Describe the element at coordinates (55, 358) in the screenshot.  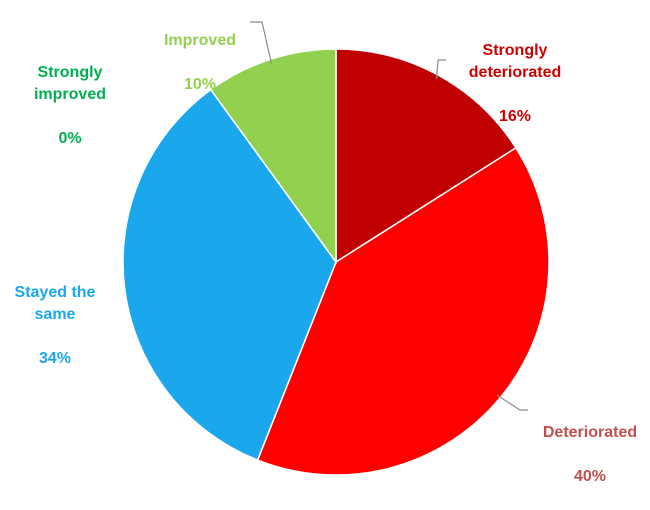
I see `label-stayed-the-same-value: 34%` at that location.